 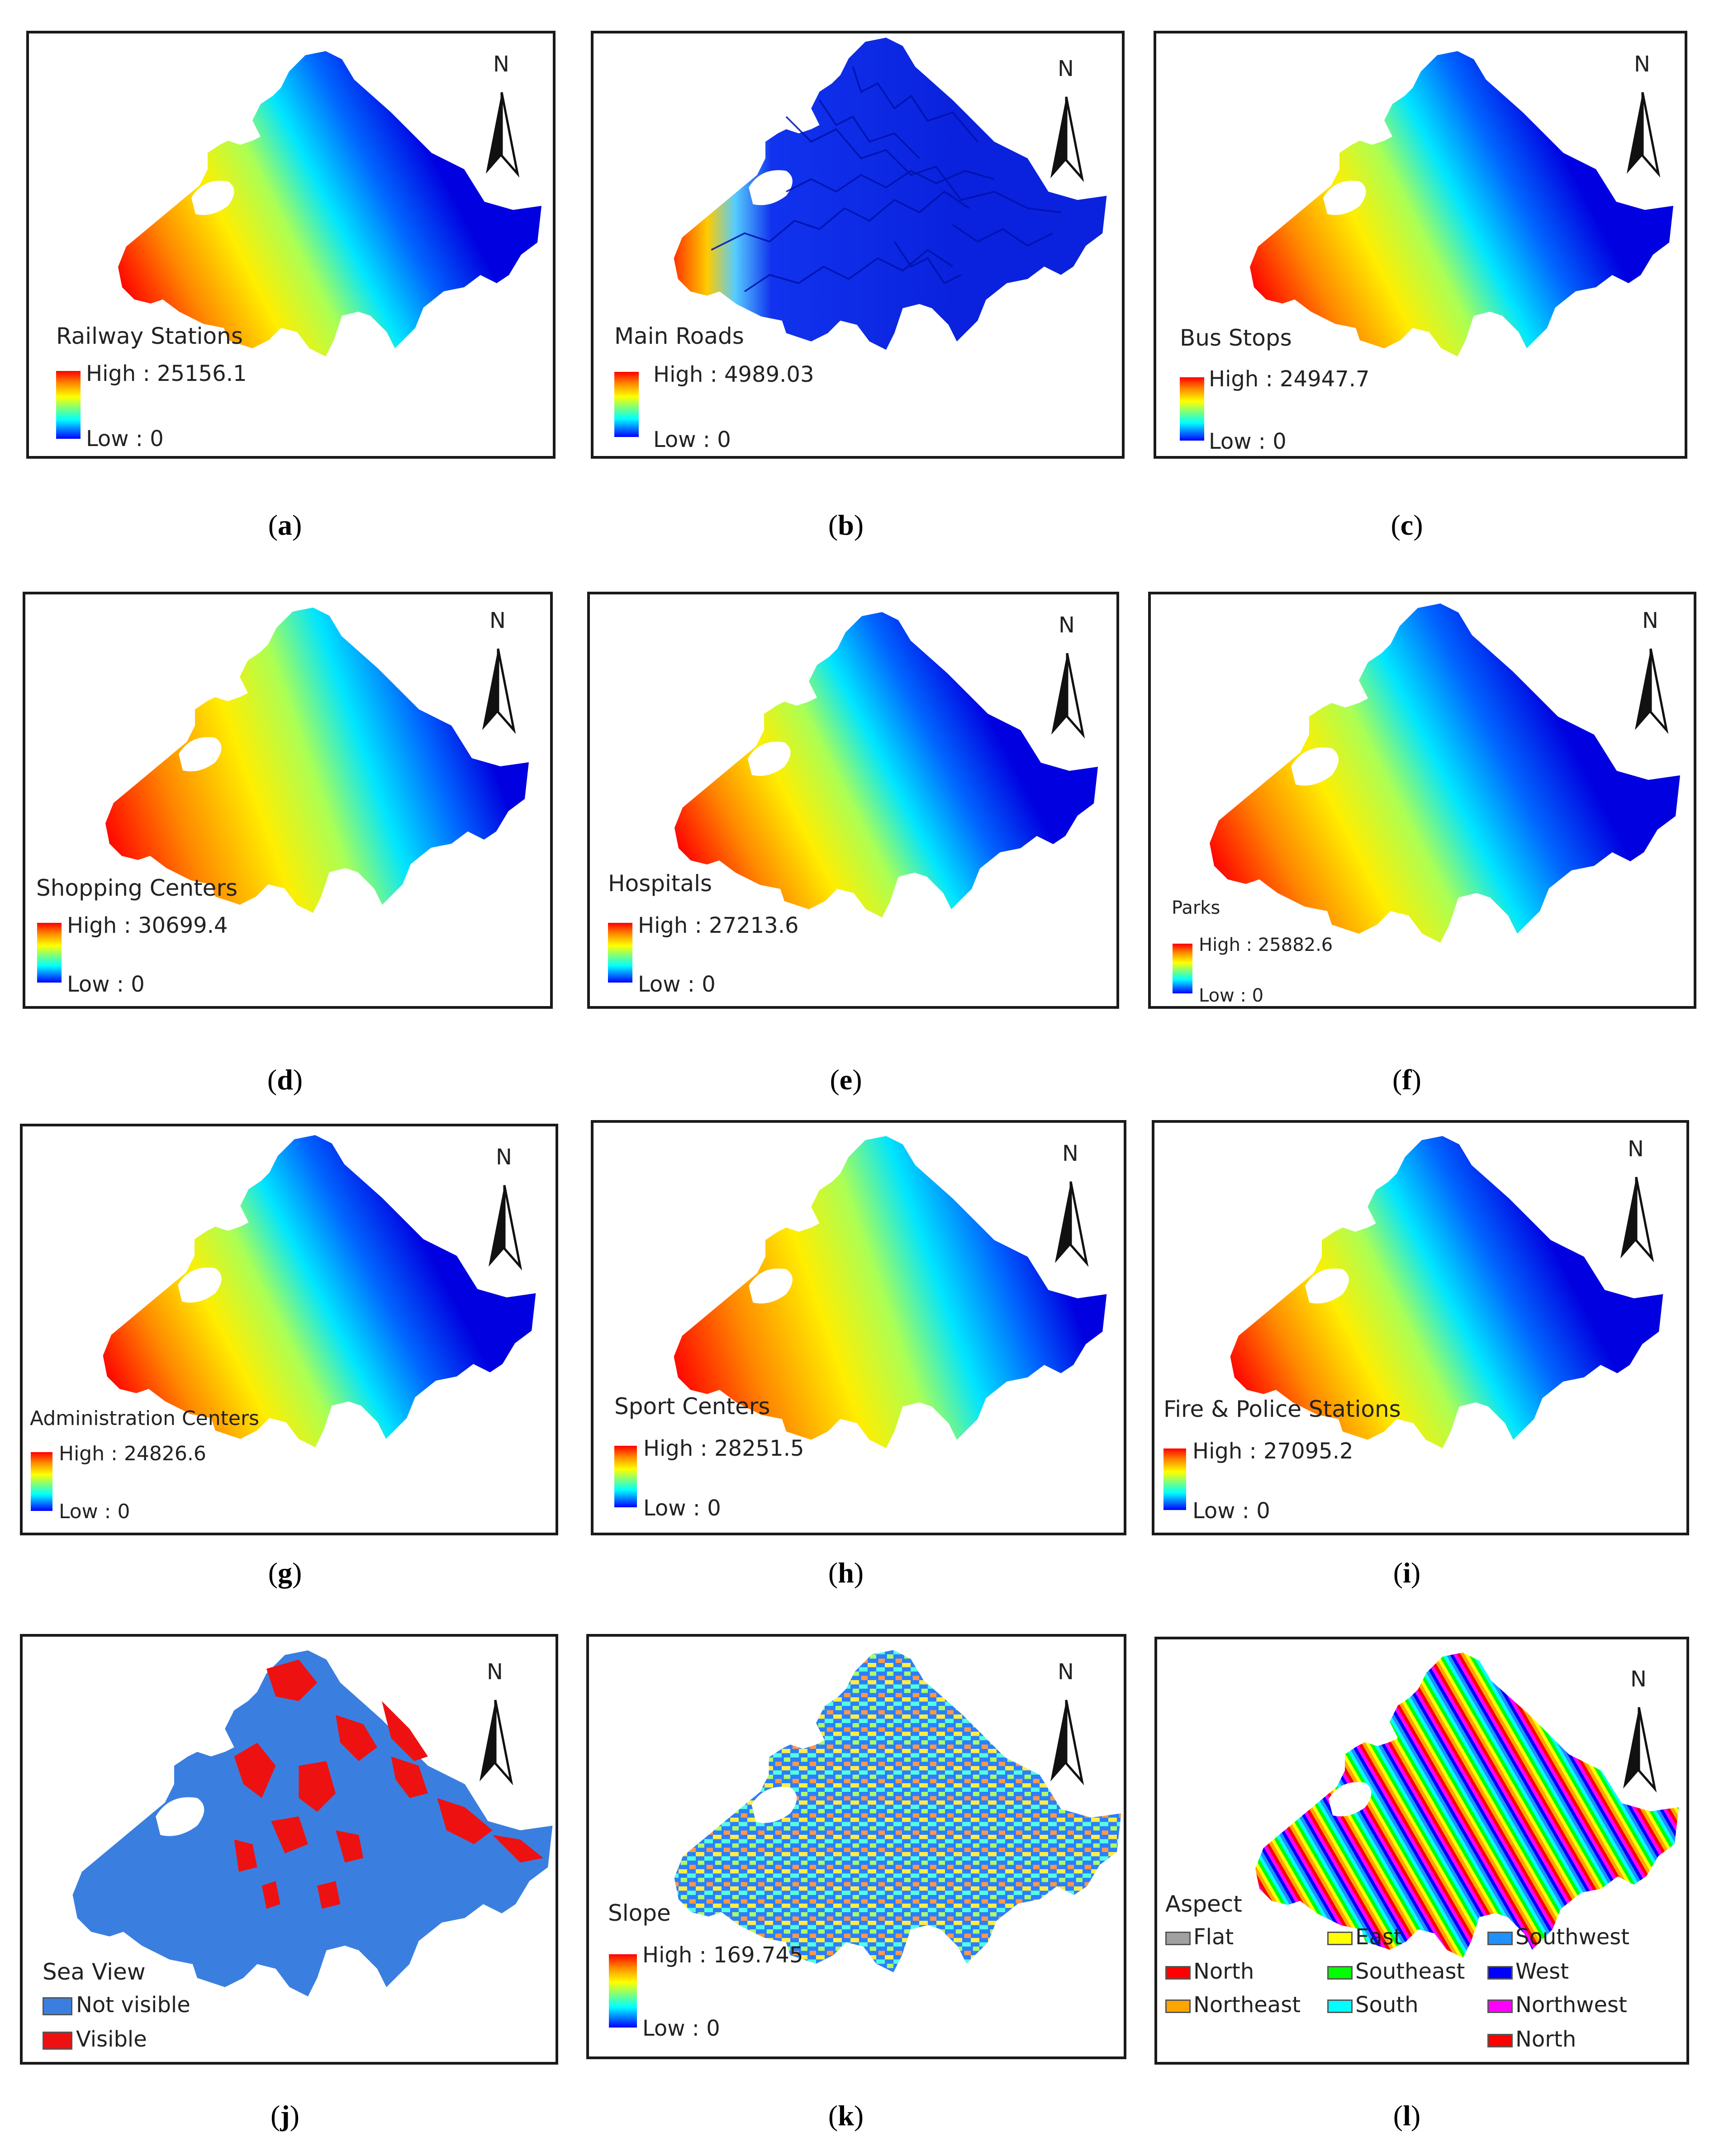 What do you see at coordinates (145, 1418) in the screenshot?
I see `map-title: Administration Centers` at bounding box center [145, 1418].